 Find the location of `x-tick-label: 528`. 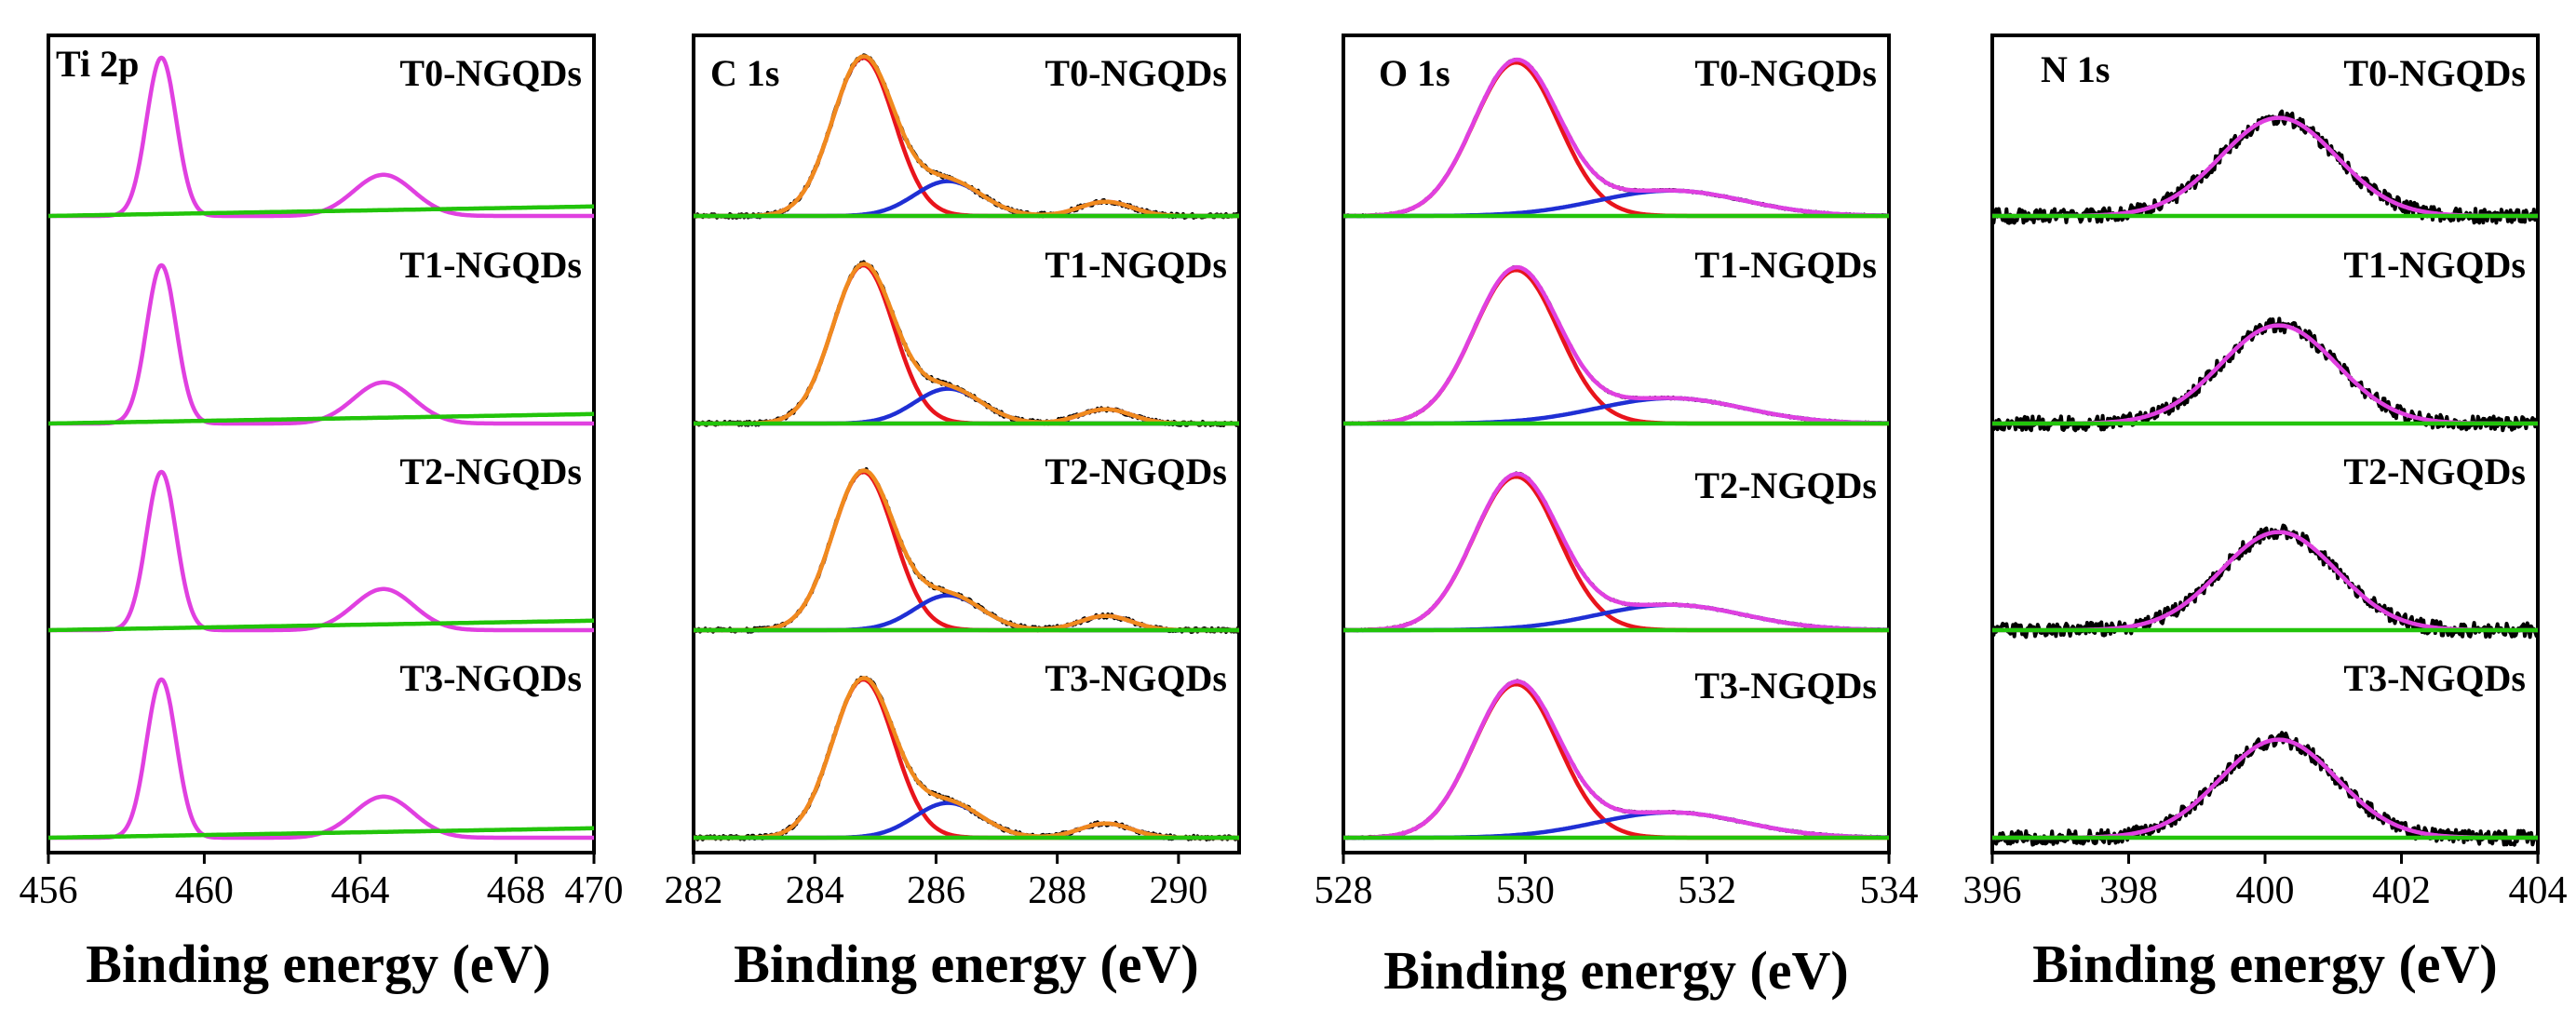

x-tick-label: 528 is located at coordinates (1344, 890).